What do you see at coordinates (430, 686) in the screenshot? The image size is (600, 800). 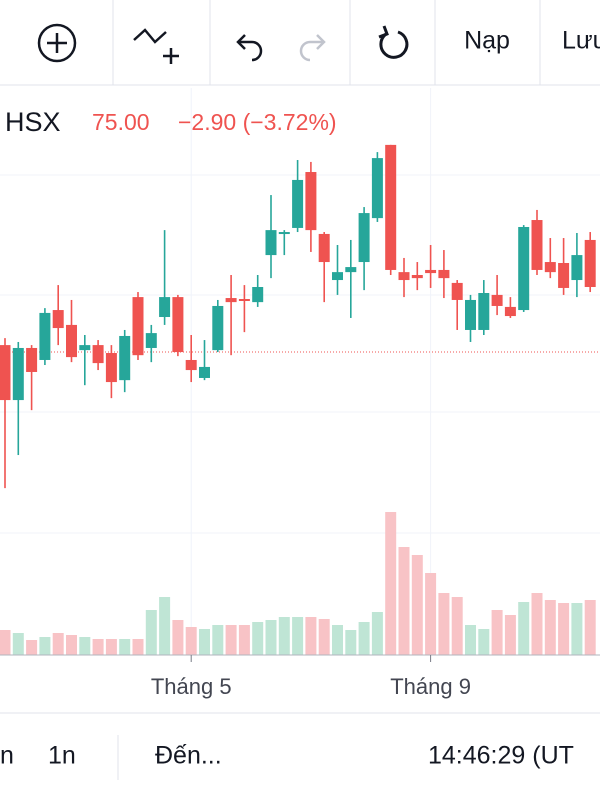 I see `x-tick-label: Tháng 9` at bounding box center [430, 686].